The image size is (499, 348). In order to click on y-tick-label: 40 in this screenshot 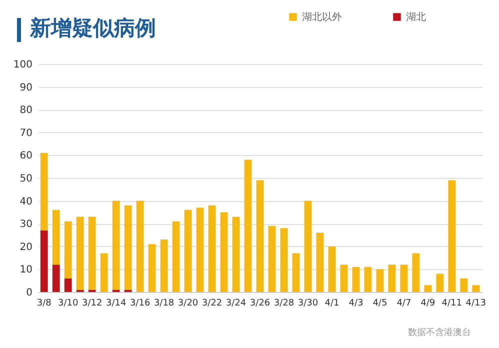, I will do `click(26, 202)`.